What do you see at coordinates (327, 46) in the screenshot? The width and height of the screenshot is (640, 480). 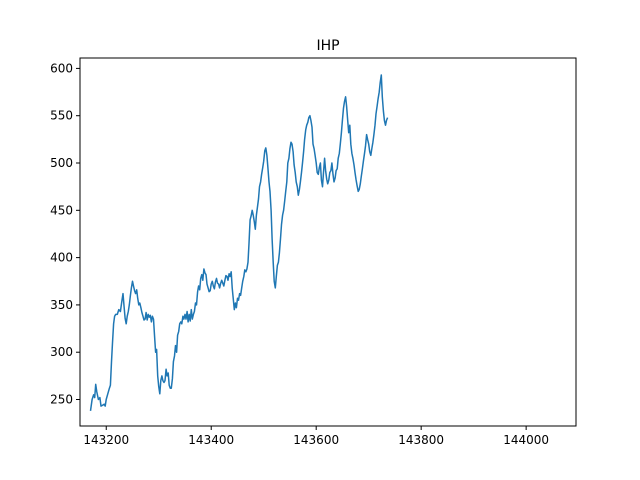 I see `chart-title: IHP` at bounding box center [327, 46].